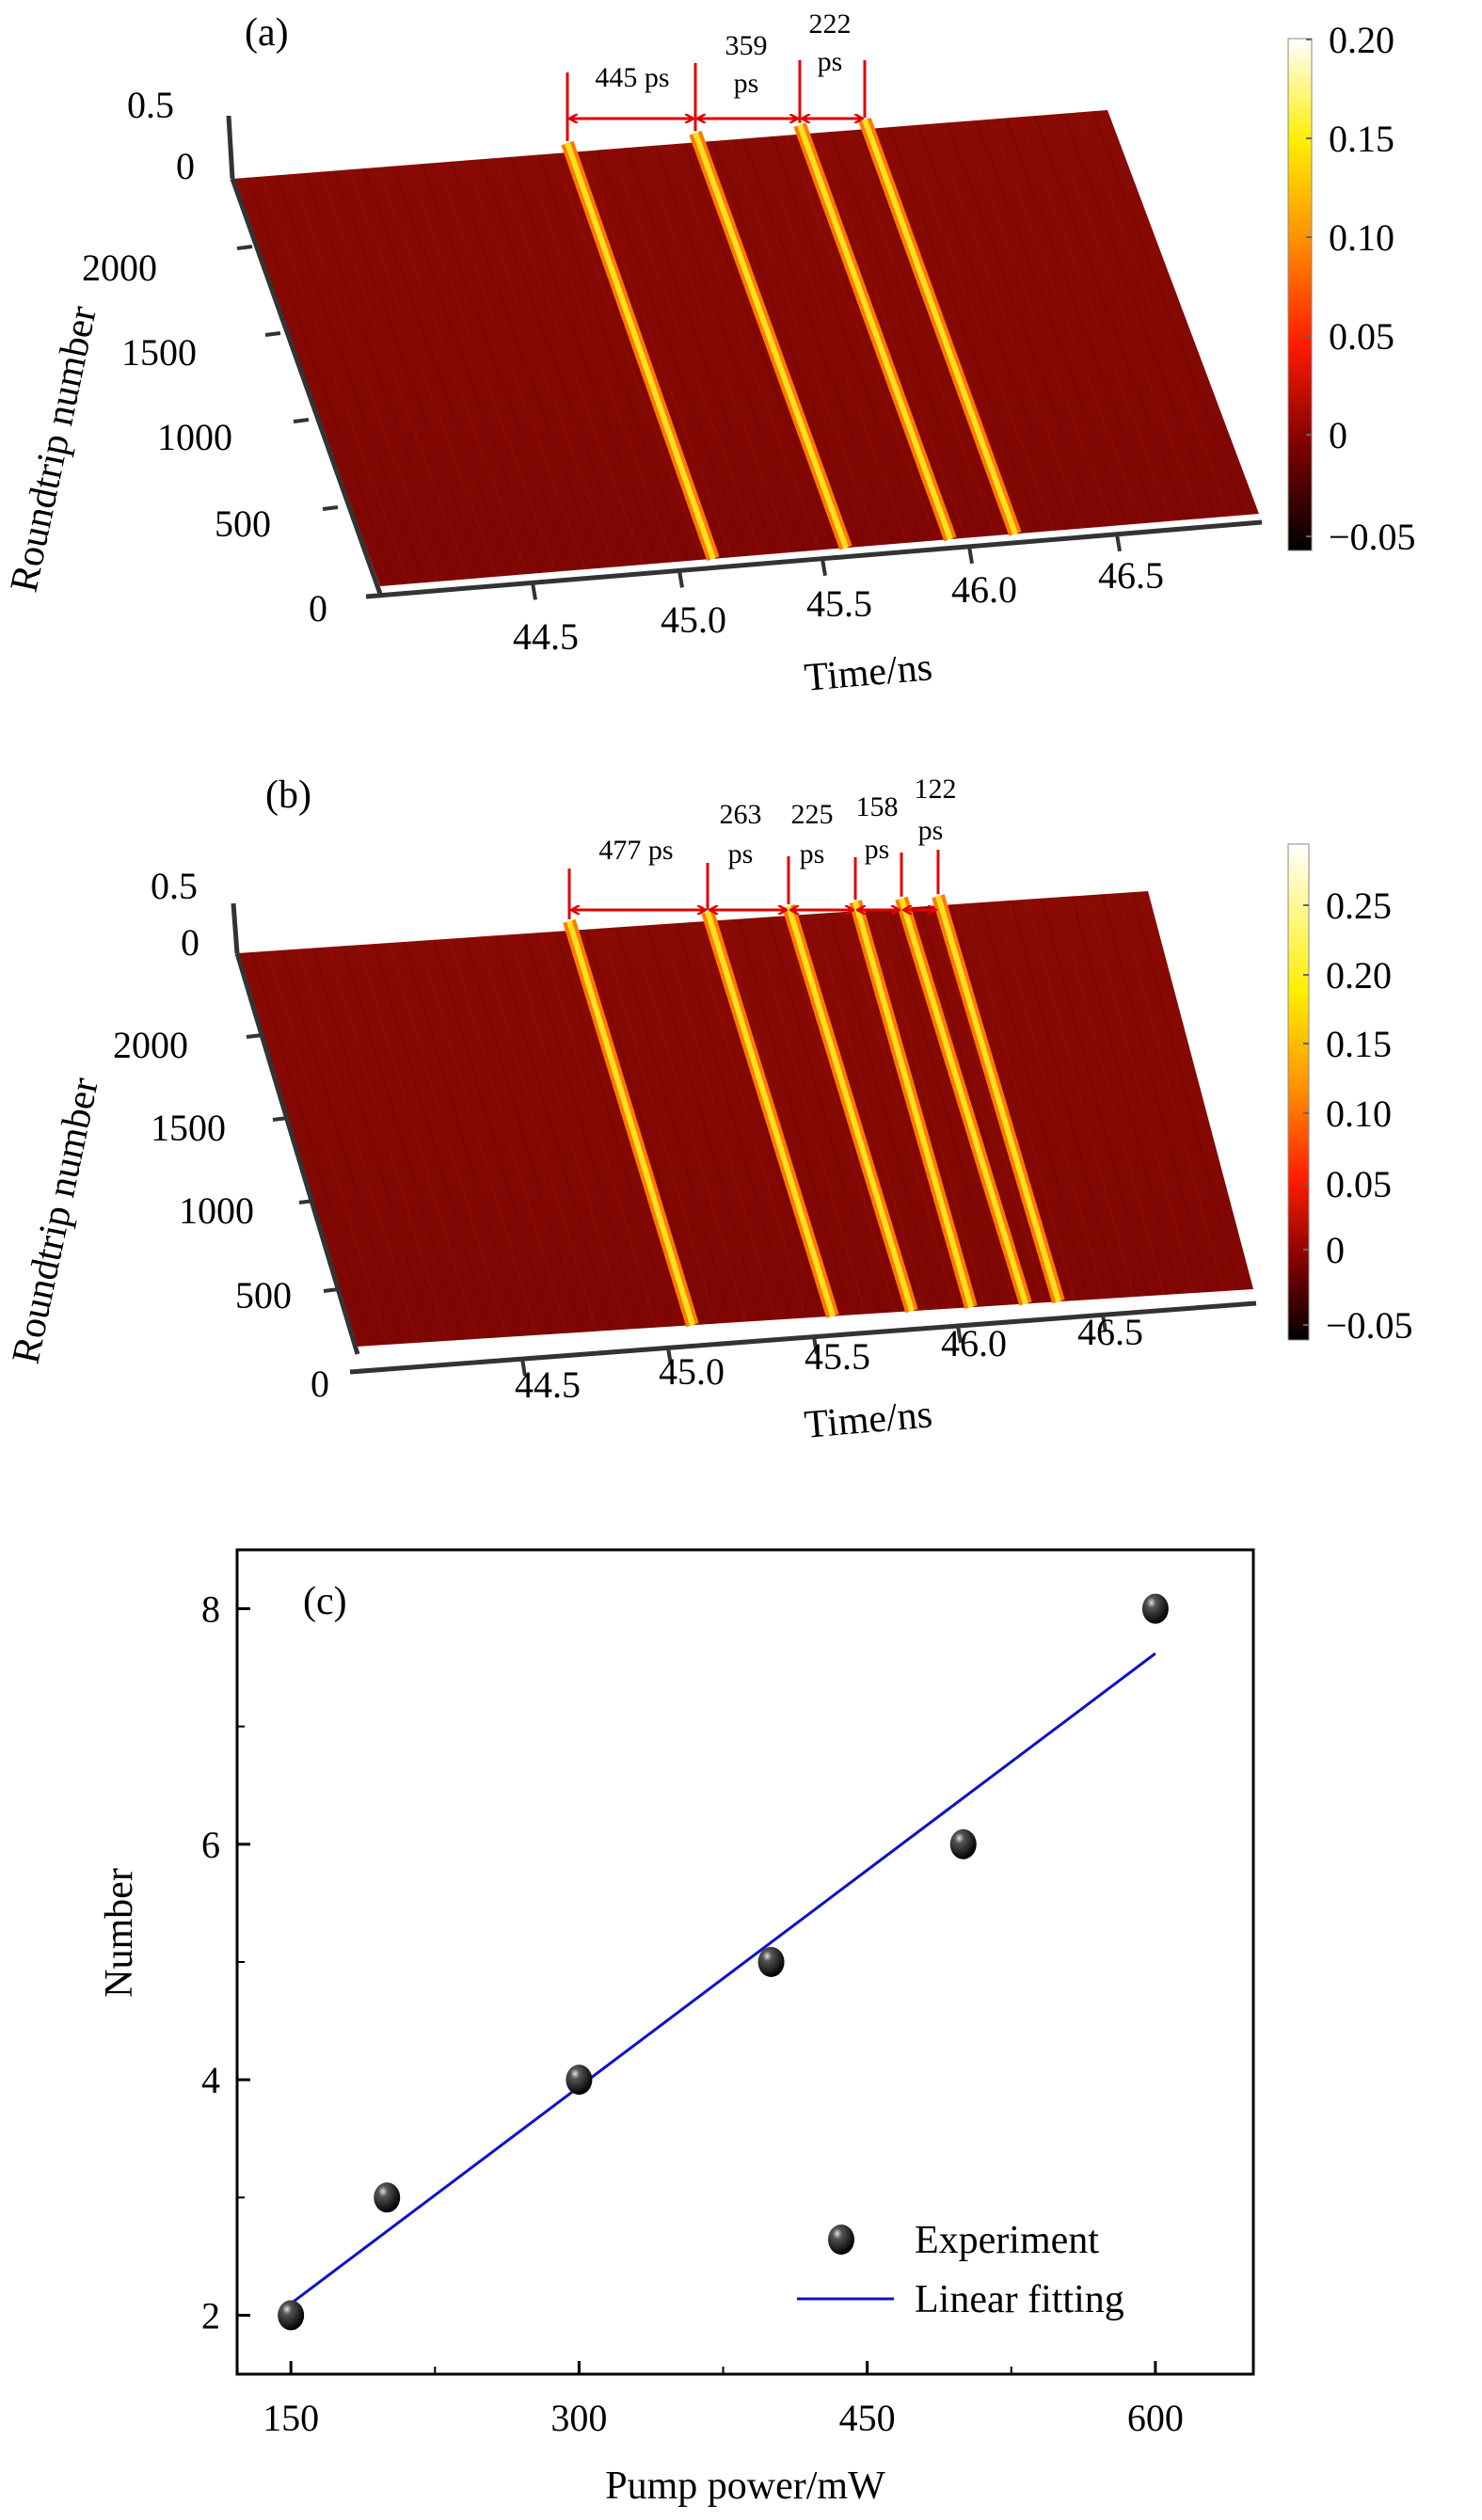  Describe the element at coordinates (151, 1045) in the screenshot. I see `y-tick-label: 2000` at that location.